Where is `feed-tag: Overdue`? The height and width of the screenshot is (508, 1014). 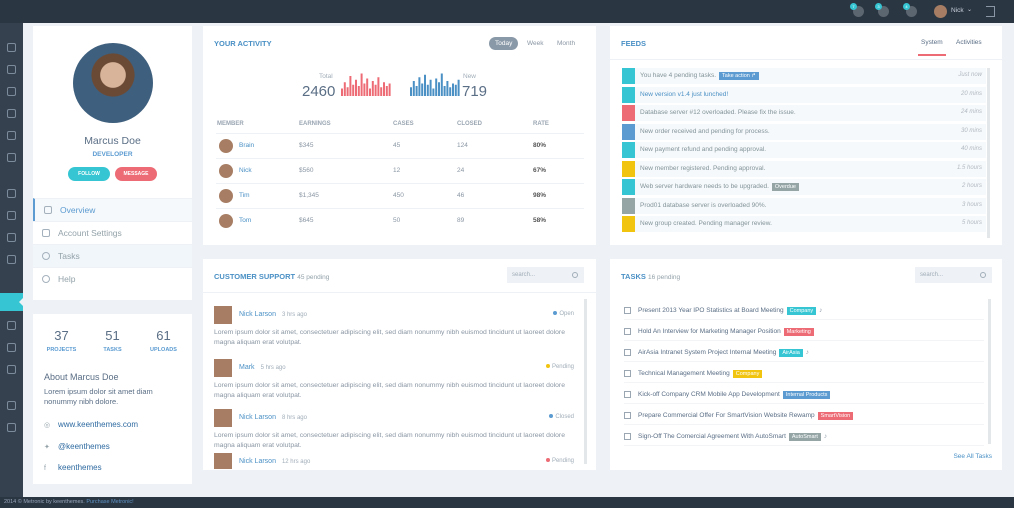
feed-tag: Overdue is located at coordinates (785, 187).